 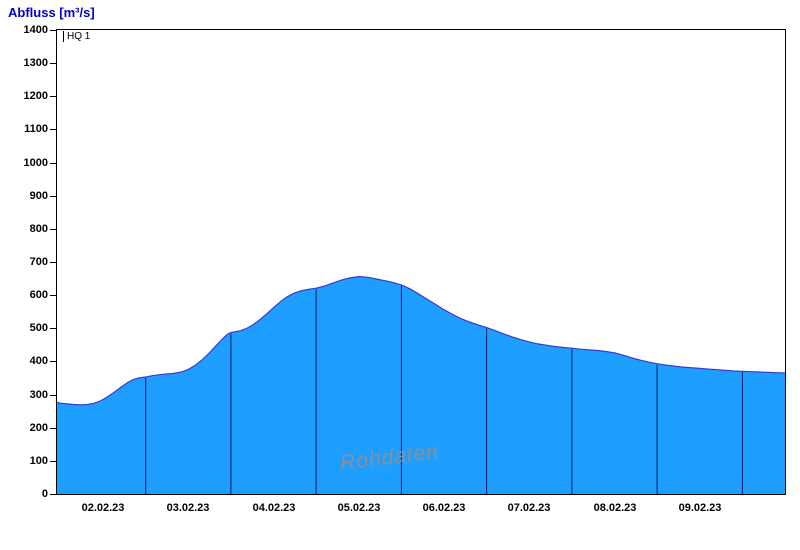 What do you see at coordinates (274, 508) in the screenshot?
I see `x-tick-label: 04.02.23` at bounding box center [274, 508].